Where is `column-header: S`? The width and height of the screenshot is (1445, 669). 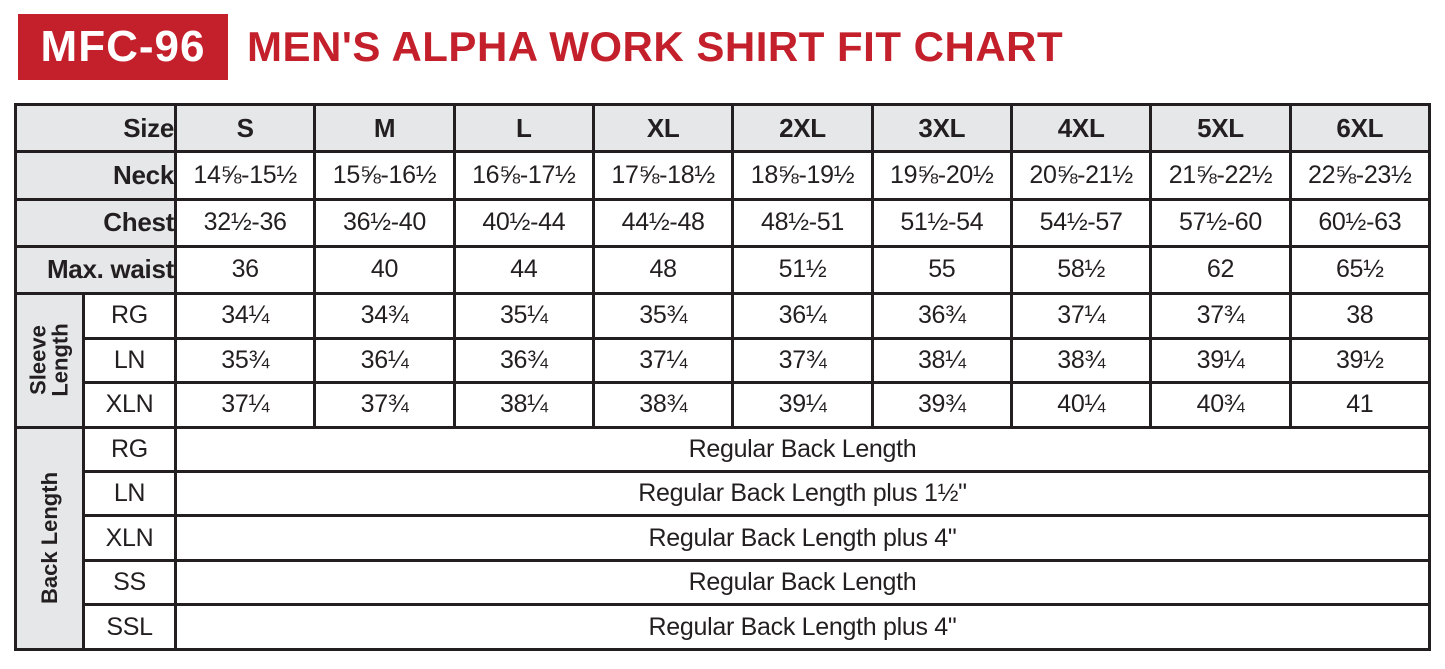
column-header: S is located at coordinates (245, 128).